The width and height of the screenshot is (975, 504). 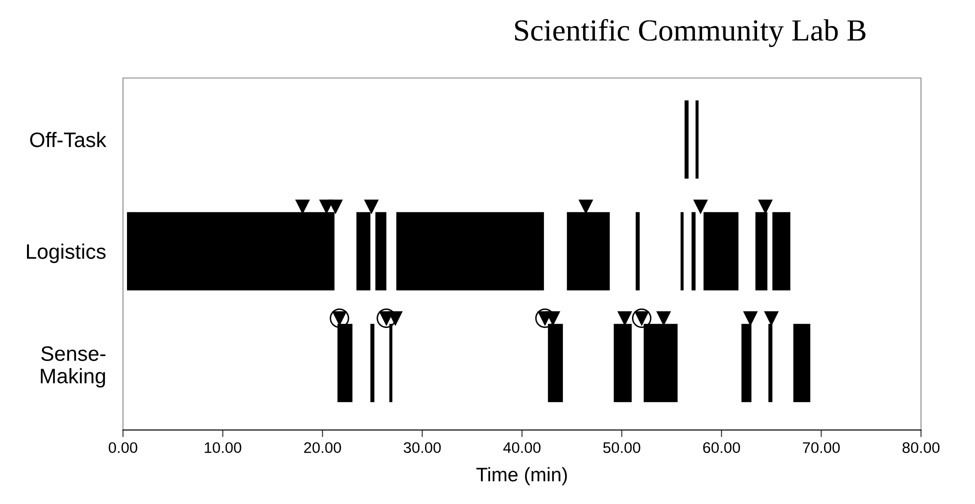 I want to click on x-tick-label: 70.00, so click(x=821, y=448).